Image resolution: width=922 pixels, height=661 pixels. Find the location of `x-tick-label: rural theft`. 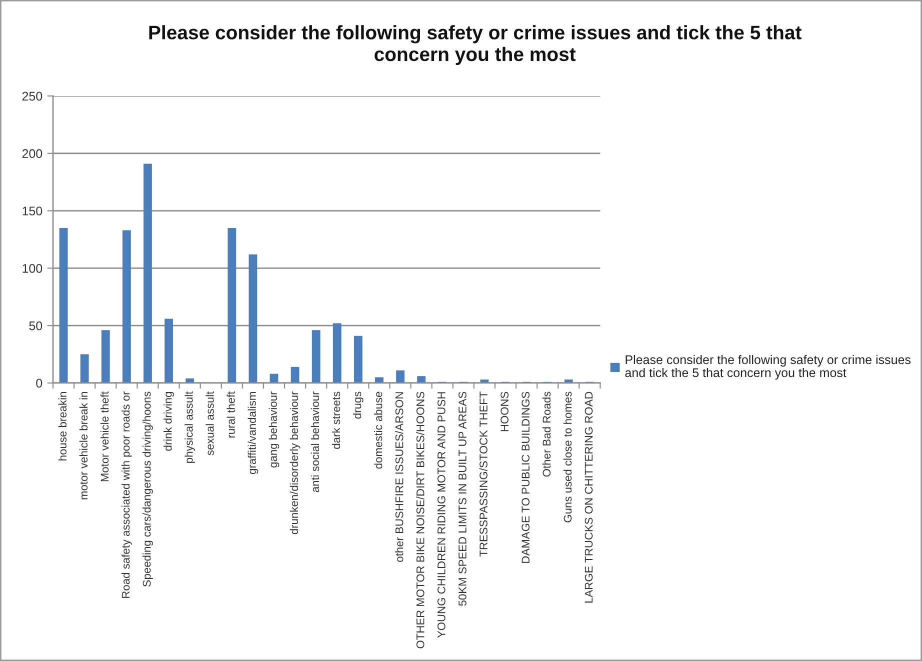

x-tick-label: rural theft is located at coordinates (230, 414).